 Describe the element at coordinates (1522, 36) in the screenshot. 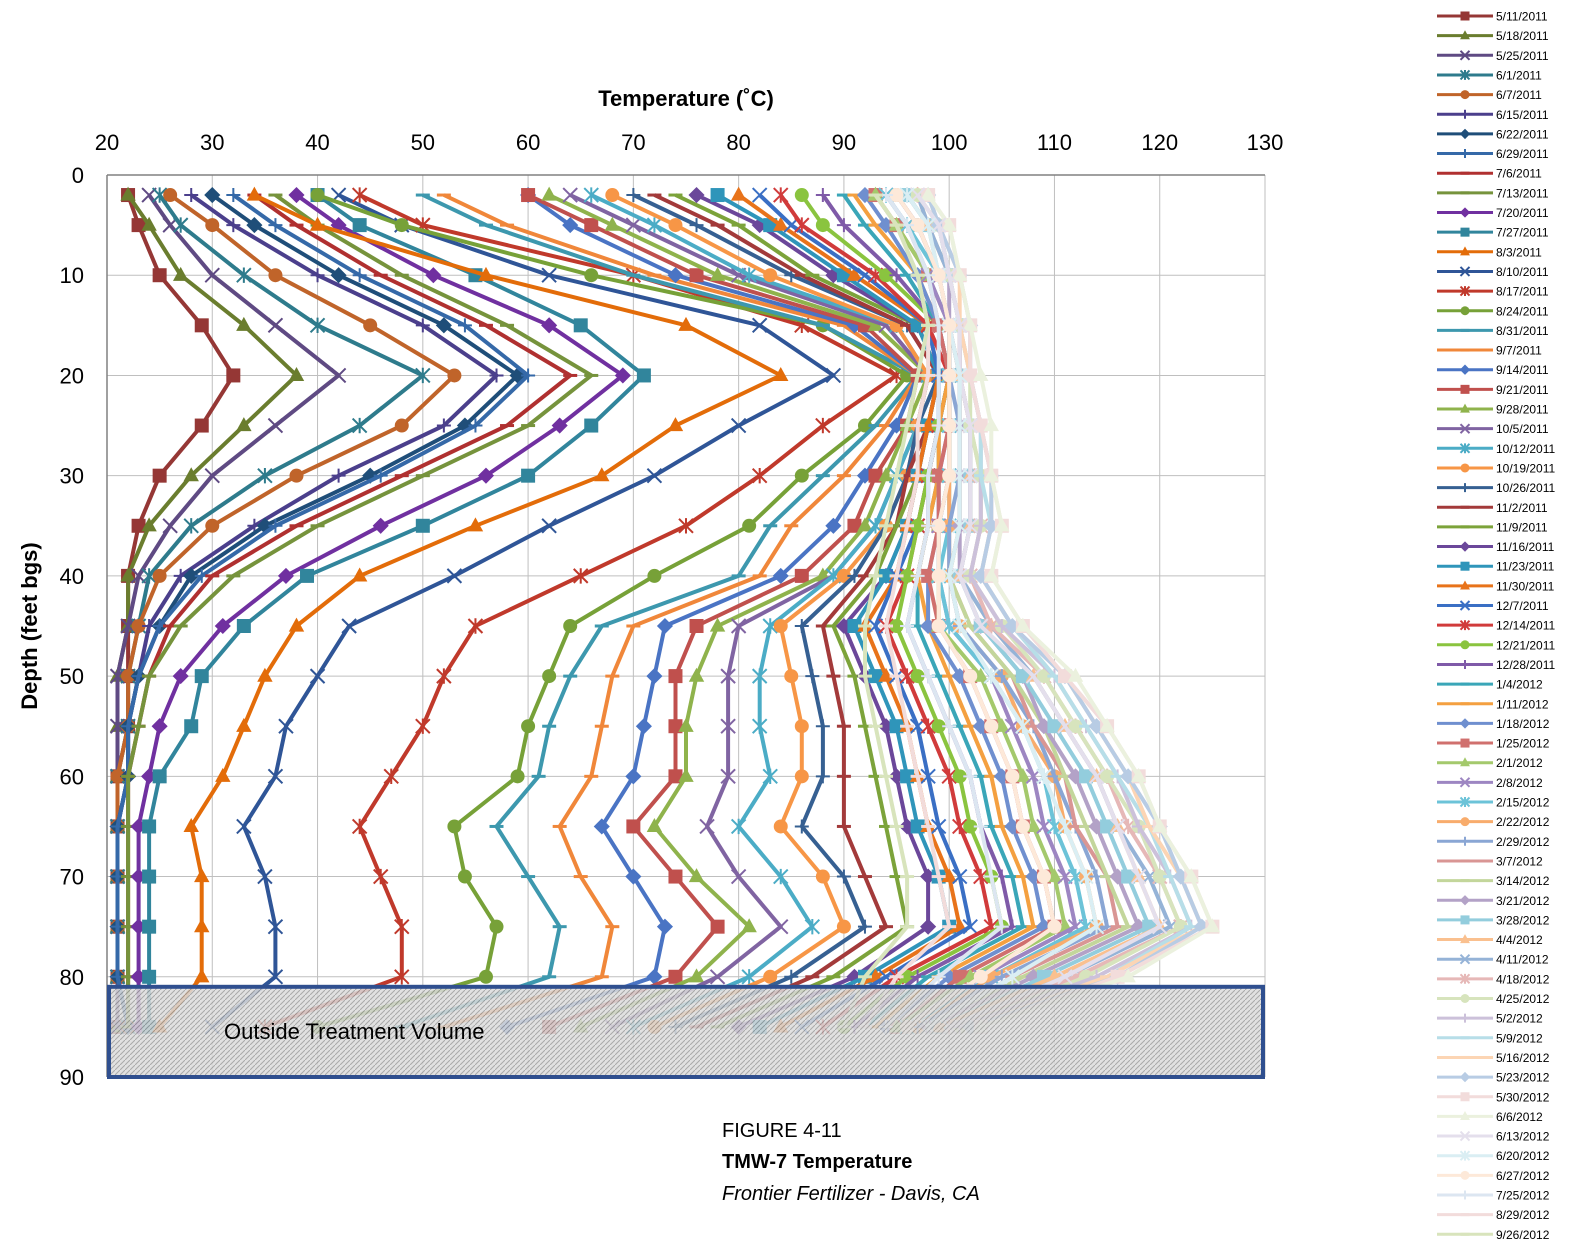

I see `legend-label: 5/18/2011` at that location.